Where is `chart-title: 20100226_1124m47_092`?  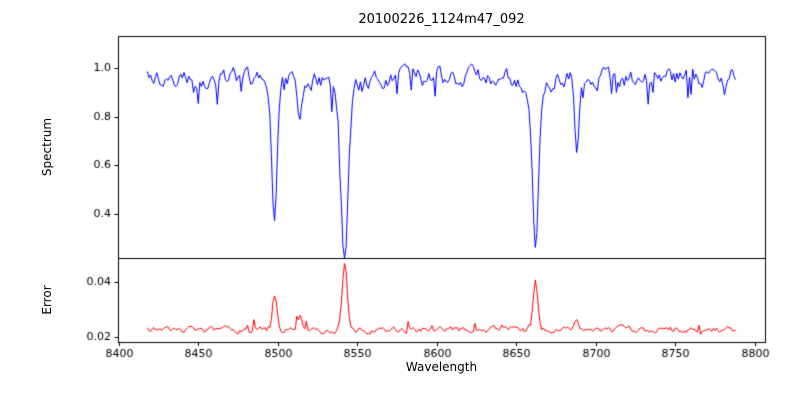 chart-title: 20100226_1124m47_092 is located at coordinates (441, 19).